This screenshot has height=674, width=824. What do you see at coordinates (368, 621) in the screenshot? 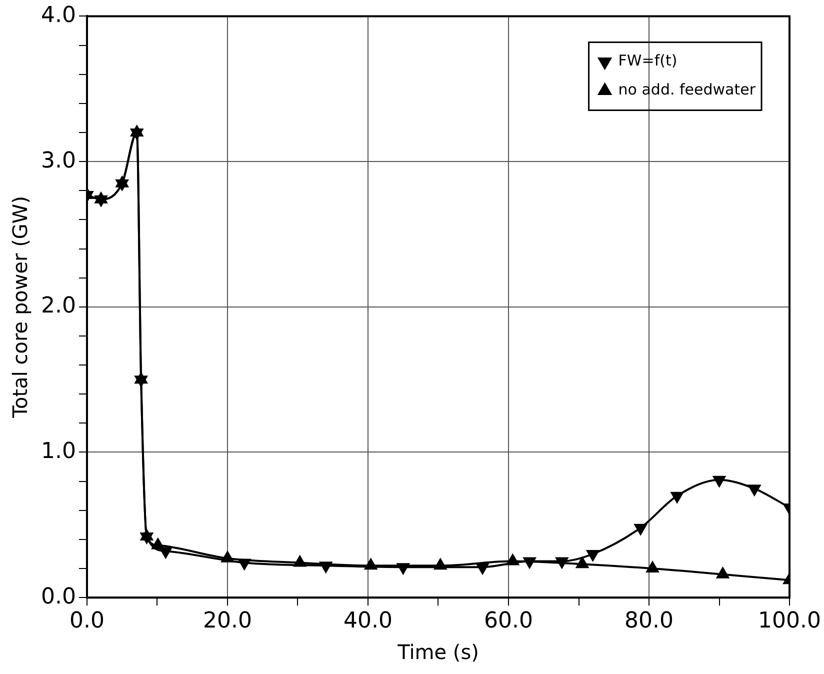
I see `x-tick-label: 40.0` at bounding box center [368, 621].